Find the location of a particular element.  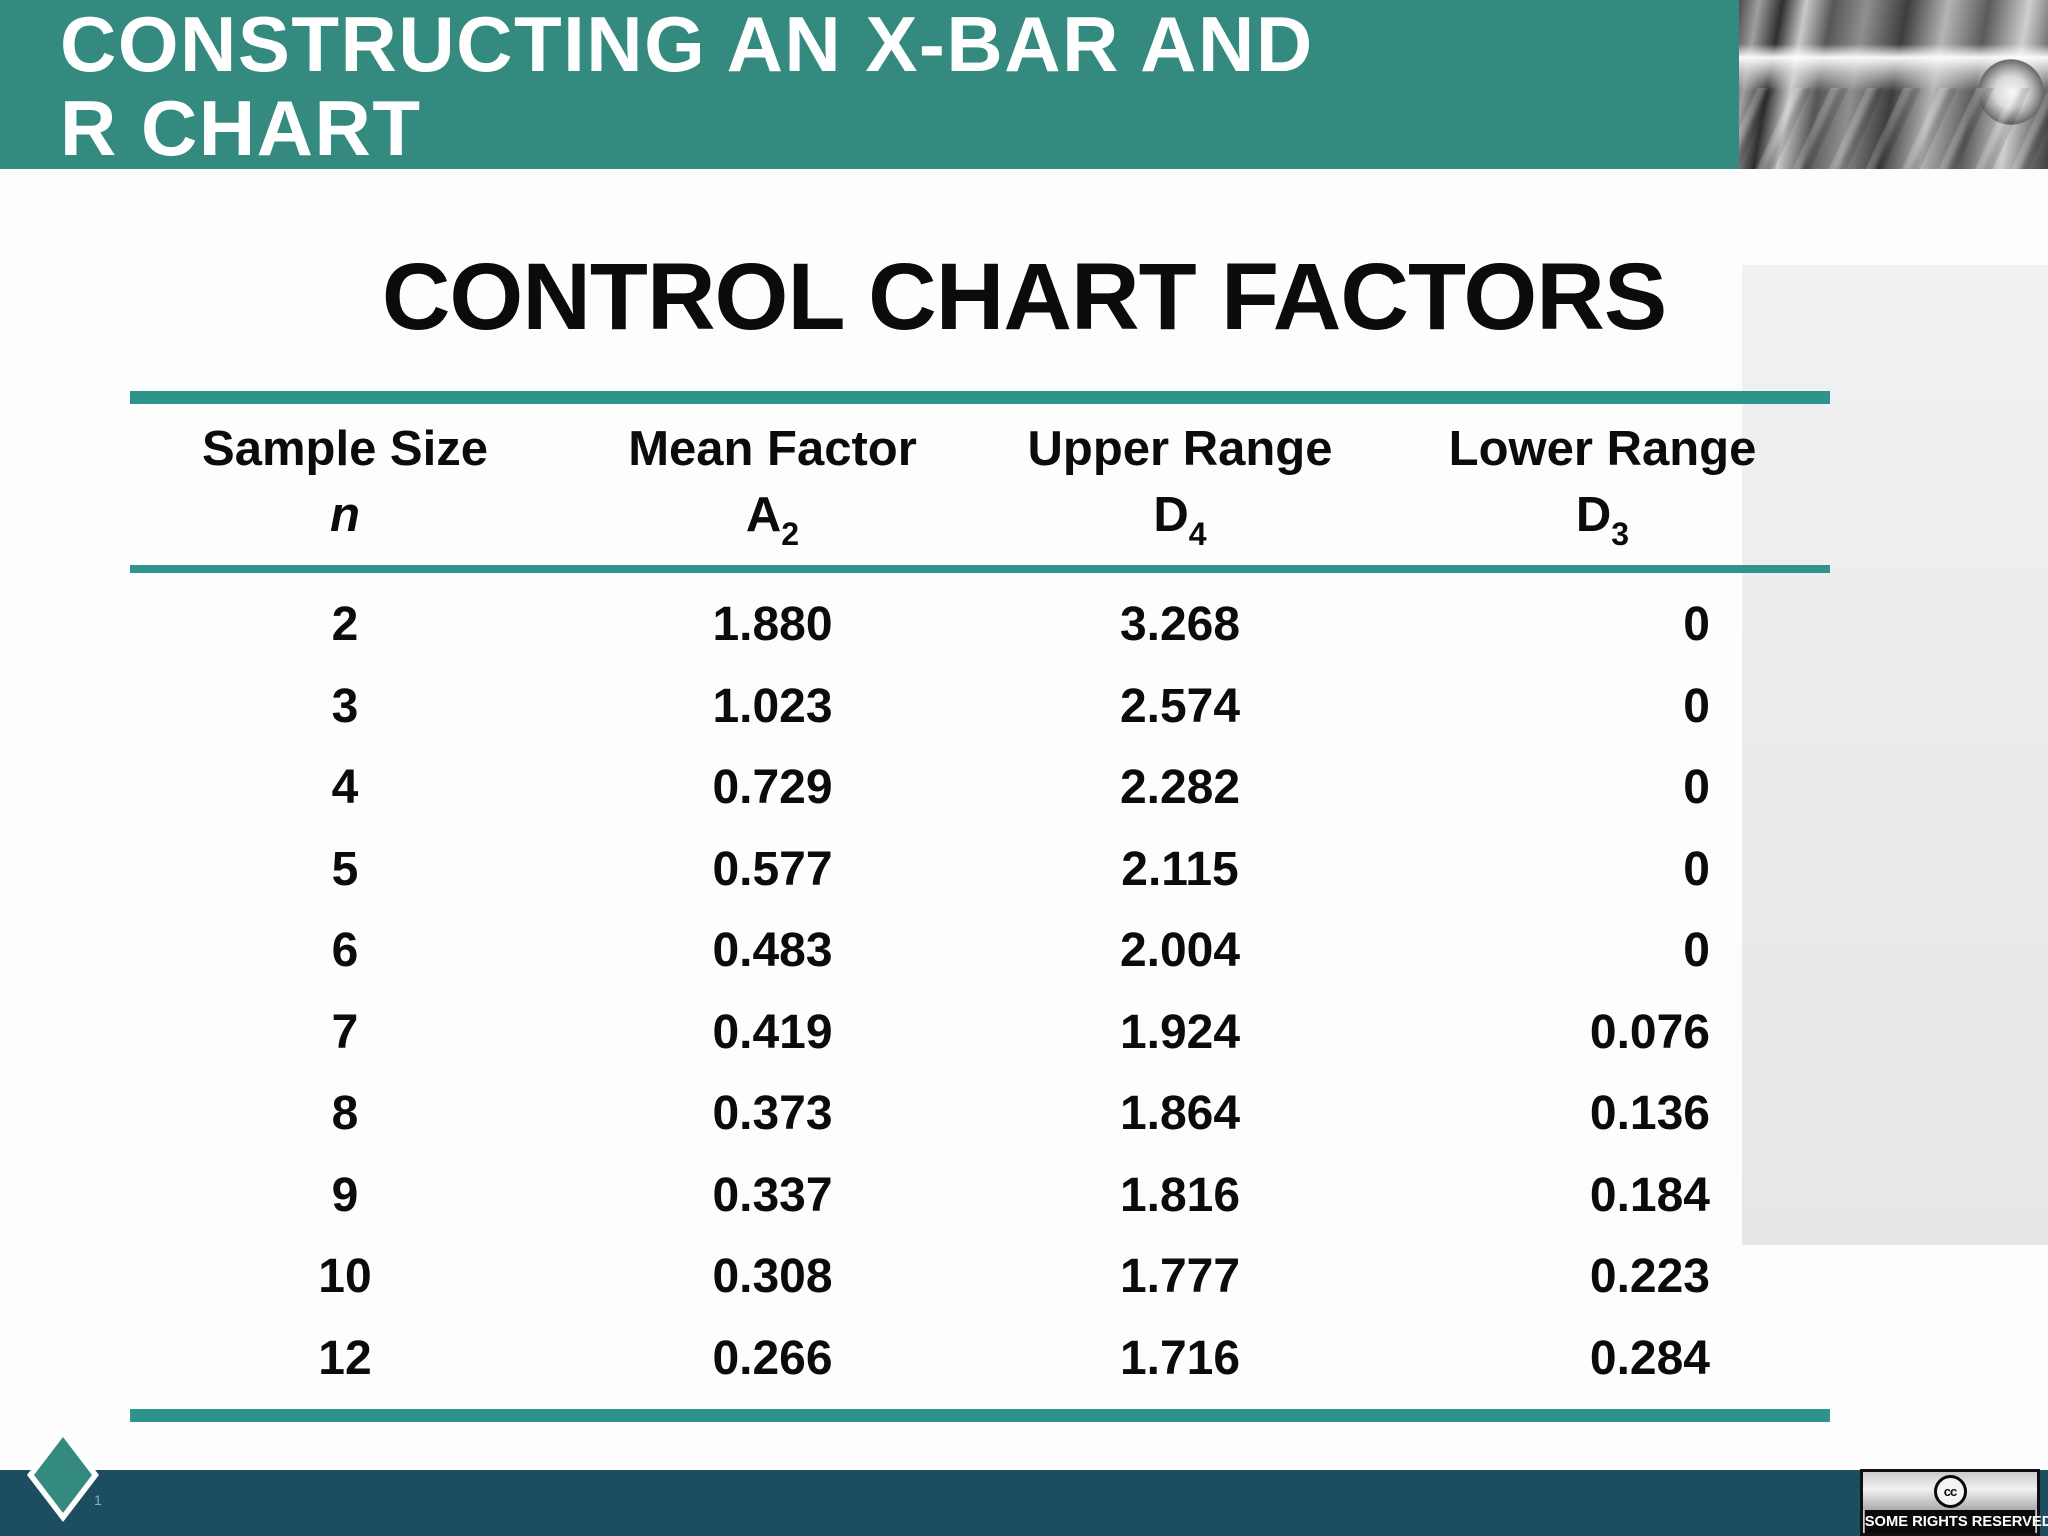

table-cell: 0.729 is located at coordinates (772, 788).